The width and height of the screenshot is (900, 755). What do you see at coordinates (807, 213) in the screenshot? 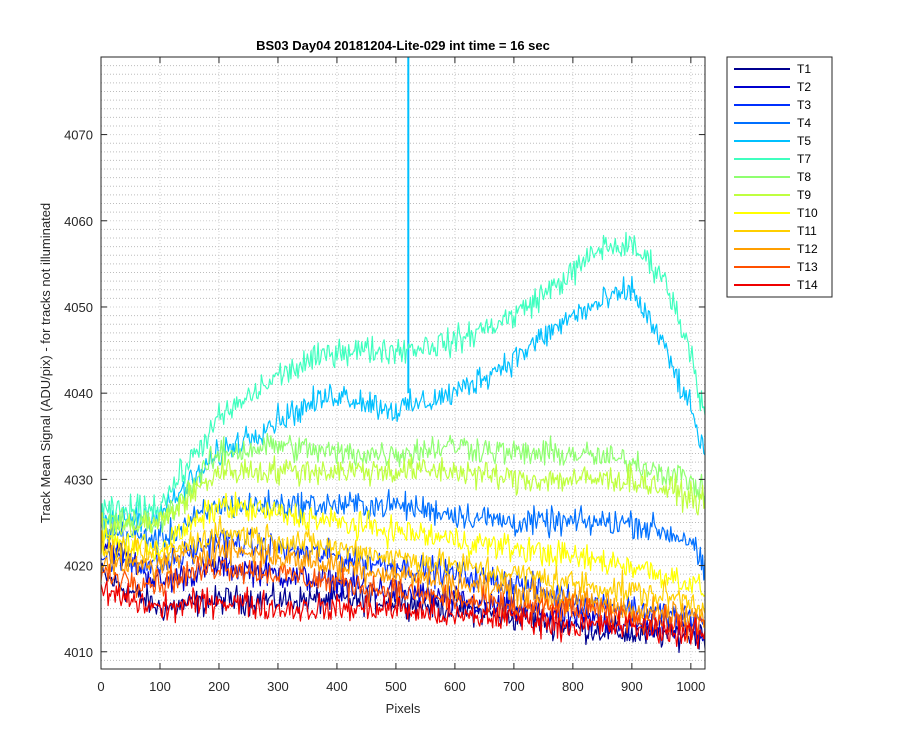
I see `legend-label-t10: T10` at bounding box center [807, 213].